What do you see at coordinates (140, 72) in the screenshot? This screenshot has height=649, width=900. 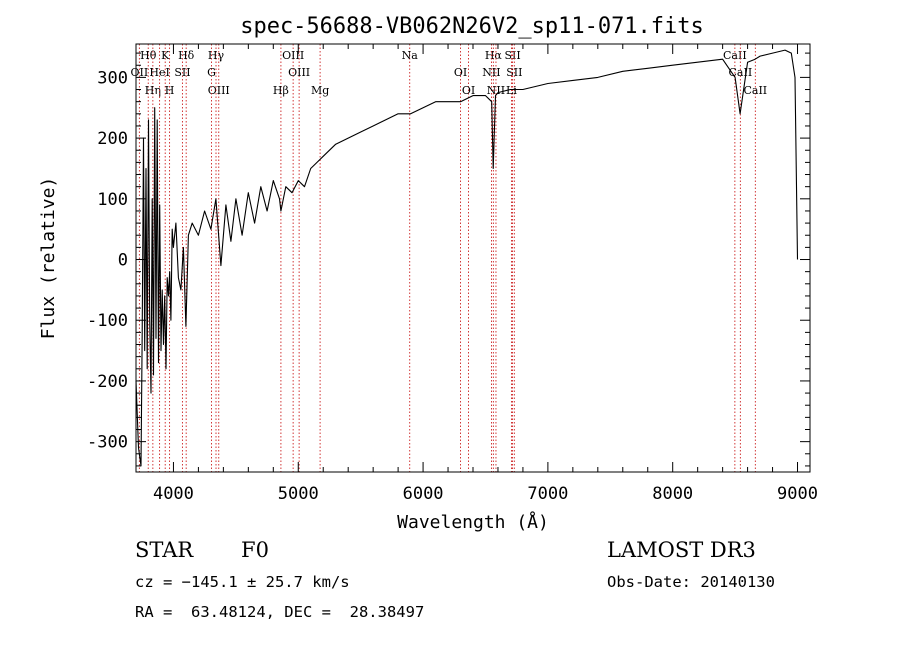 I see `spectral-line-label-1: OII` at bounding box center [140, 72].